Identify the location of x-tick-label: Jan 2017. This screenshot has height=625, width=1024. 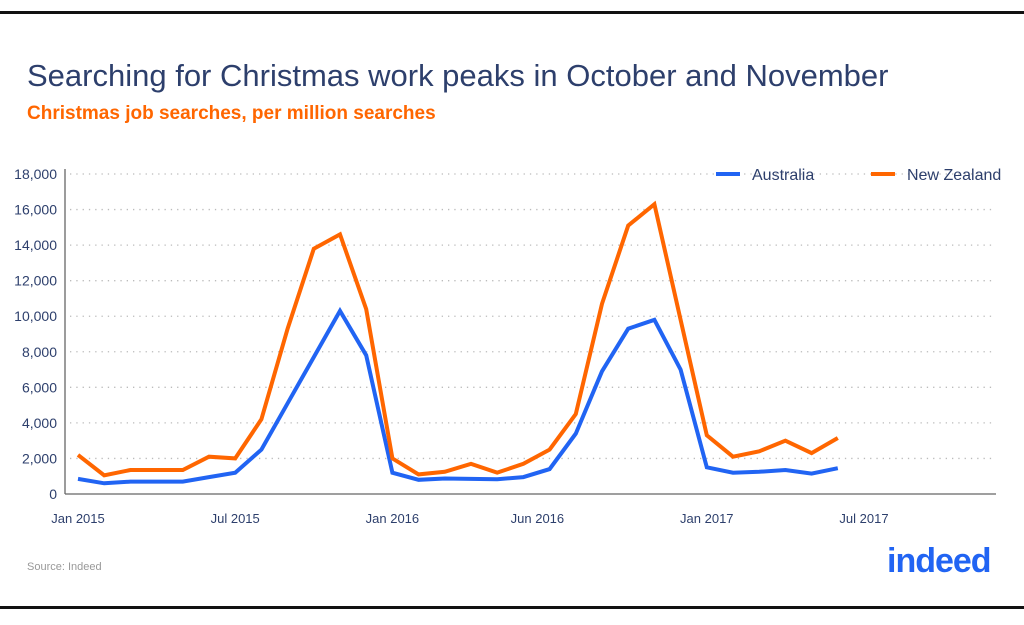
(707, 518).